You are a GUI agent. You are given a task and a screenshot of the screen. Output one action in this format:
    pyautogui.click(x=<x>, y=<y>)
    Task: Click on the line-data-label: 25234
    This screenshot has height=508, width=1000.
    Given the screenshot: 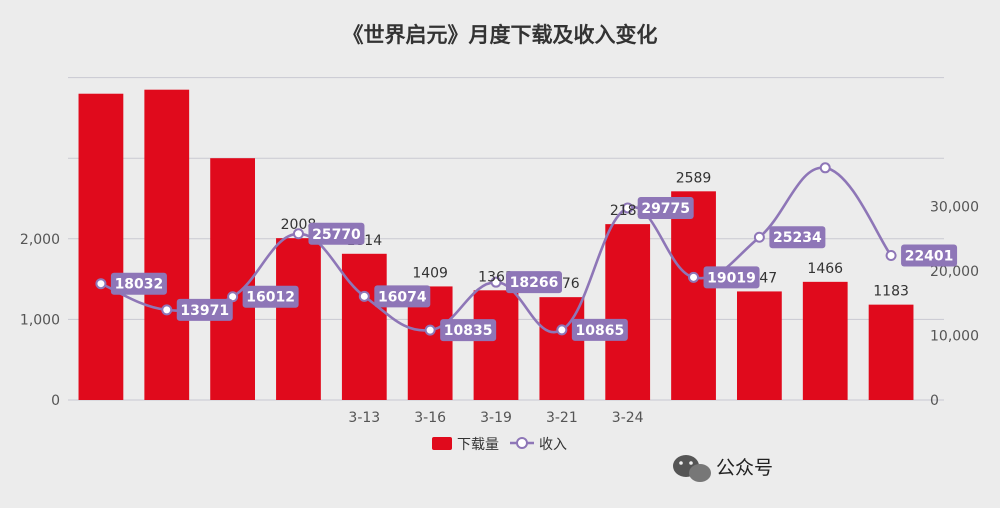 What is the action you would take?
    pyautogui.click(x=797, y=237)
    